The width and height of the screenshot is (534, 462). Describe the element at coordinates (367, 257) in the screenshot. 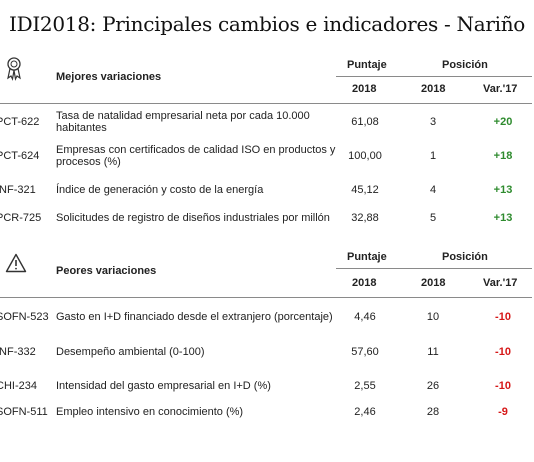

I see `worst-col-score: Puntaje` at that location.